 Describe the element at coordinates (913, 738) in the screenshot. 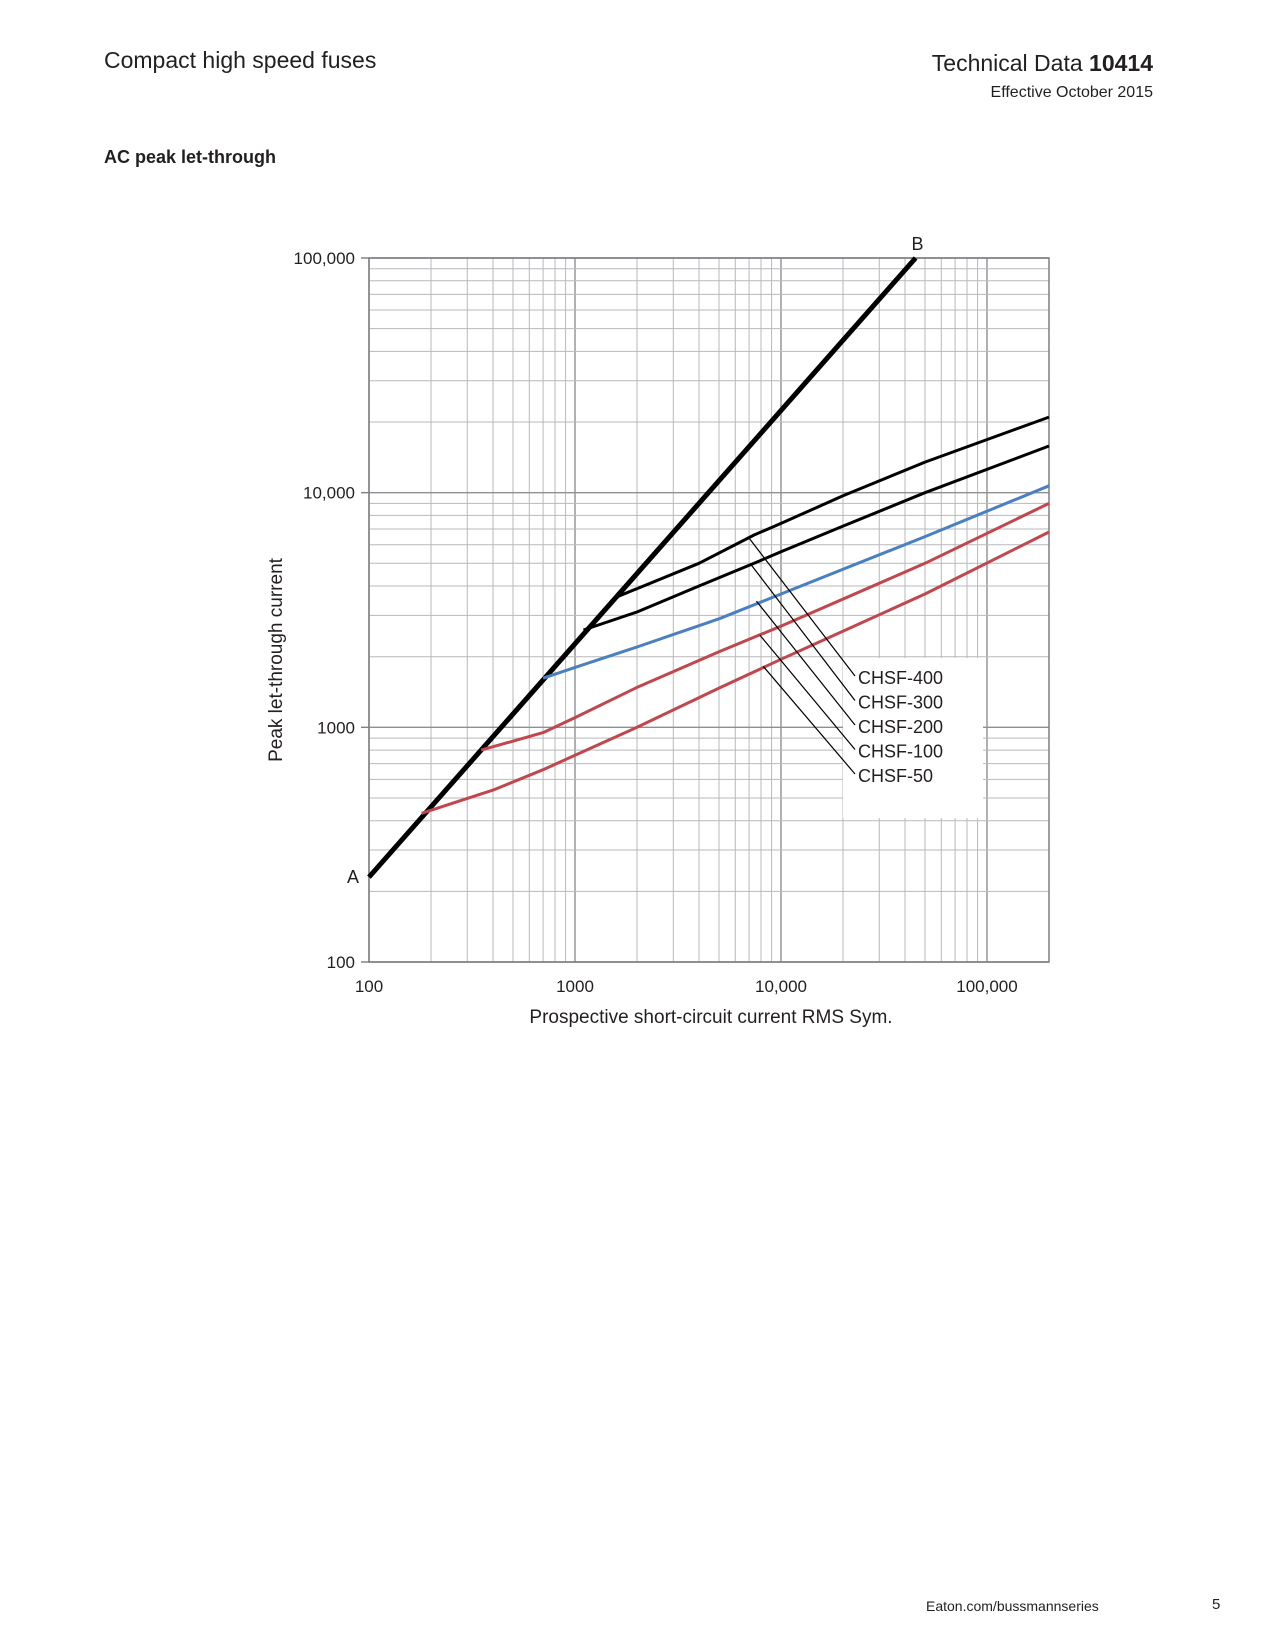

I see `legend-box` at that location.